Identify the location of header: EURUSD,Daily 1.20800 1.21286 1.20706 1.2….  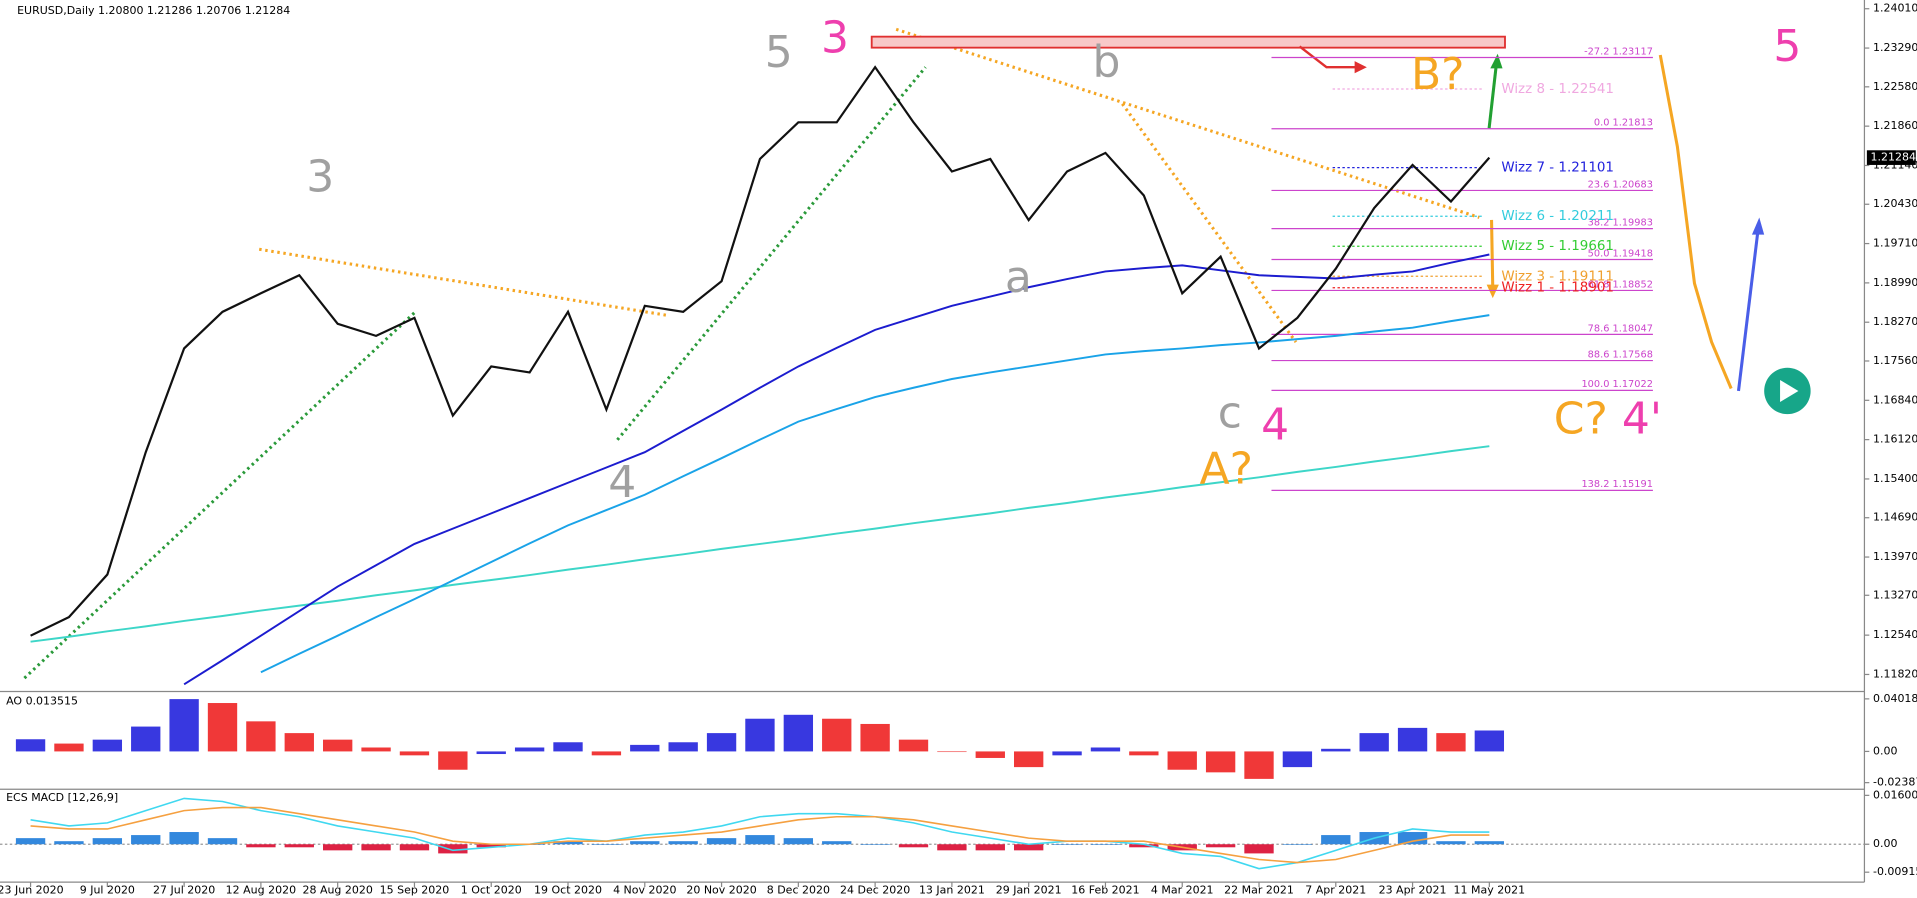
(153, 10).